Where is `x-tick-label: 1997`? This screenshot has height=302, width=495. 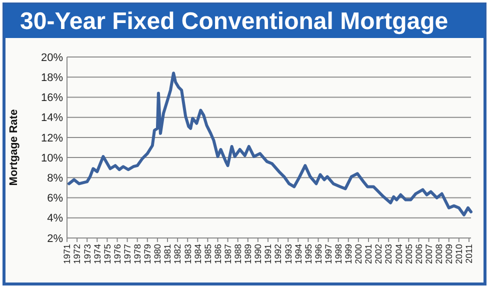 x-tick-label: 1997 is located at coordinates (328, 254).